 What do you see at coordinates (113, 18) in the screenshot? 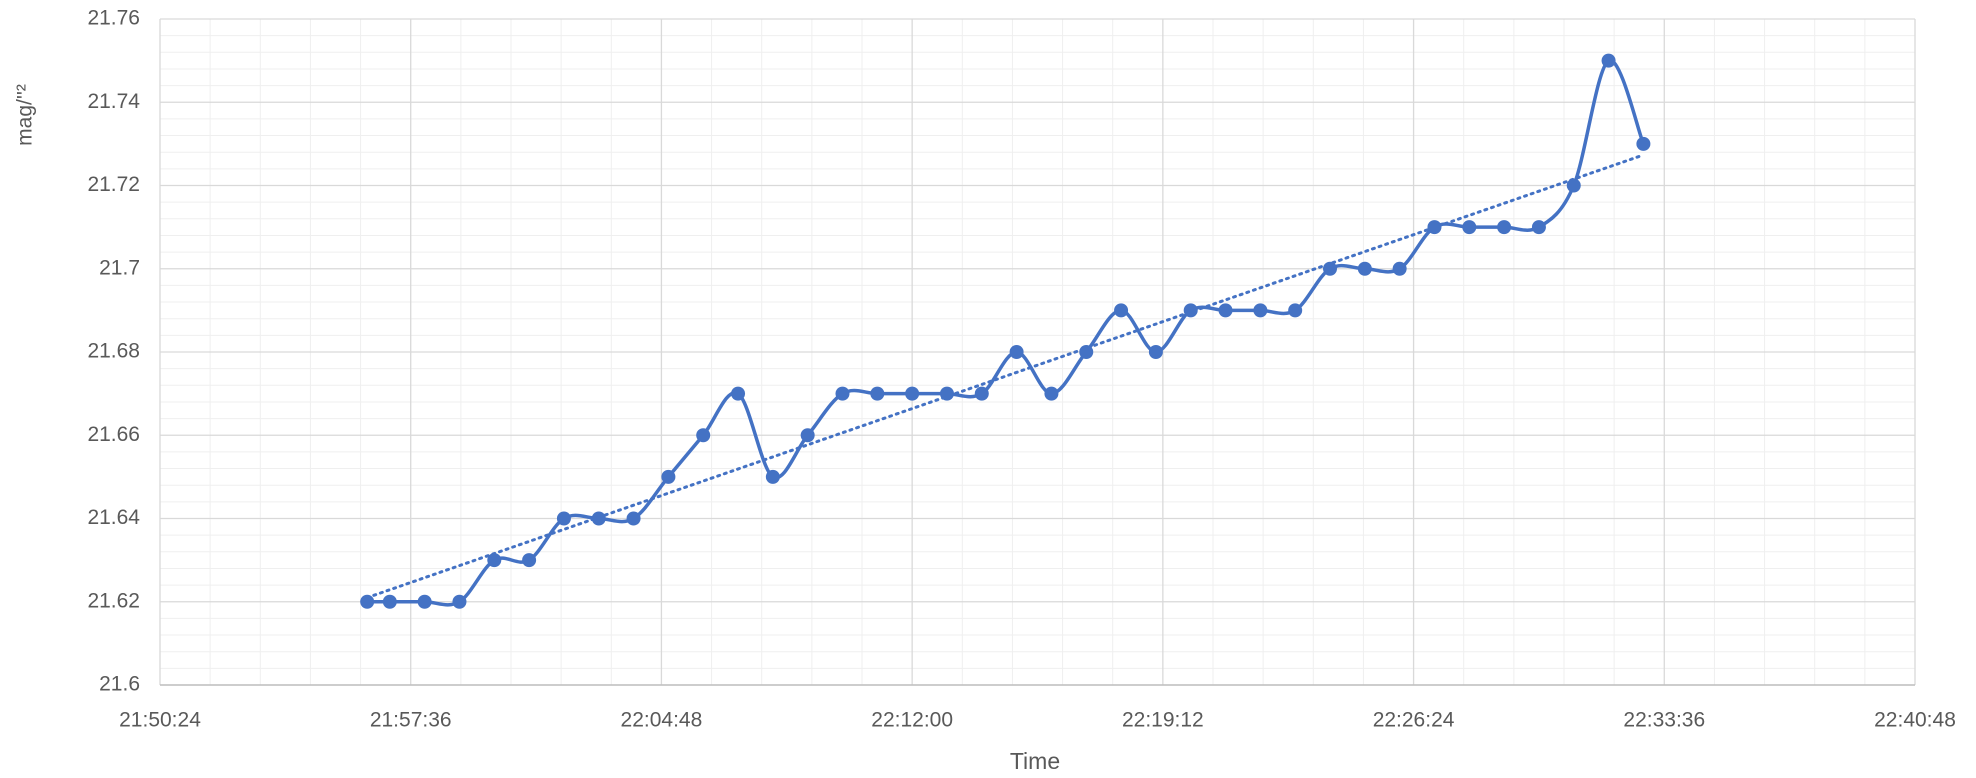
I see `y-tick-label: 21.76` at bounding box center [113, 18].